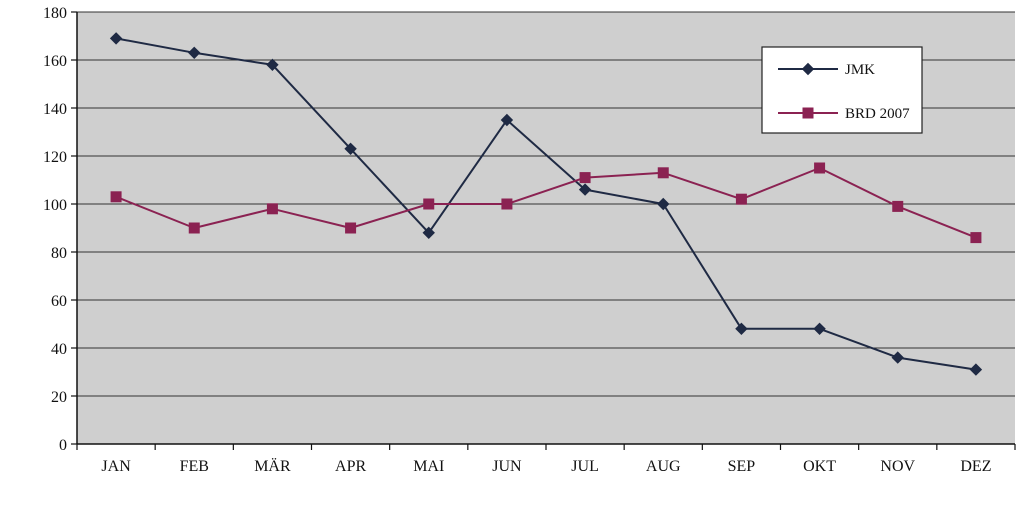 The width and height of the screenshot is (1024, 505). What do you see at coordinates (897, 466) in the screenshot?
I see `x-tick-label-nov: NOV` at bounding box center [897, 466].